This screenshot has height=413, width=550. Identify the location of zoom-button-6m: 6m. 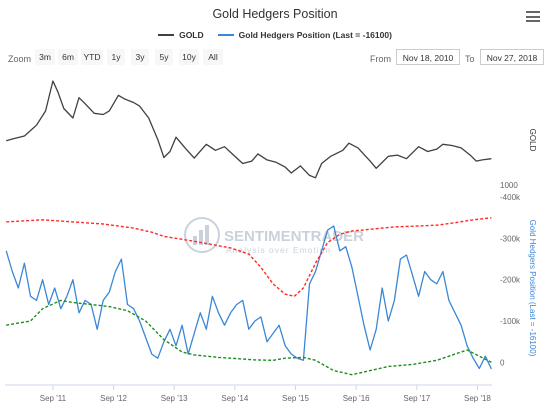
(68, 57).